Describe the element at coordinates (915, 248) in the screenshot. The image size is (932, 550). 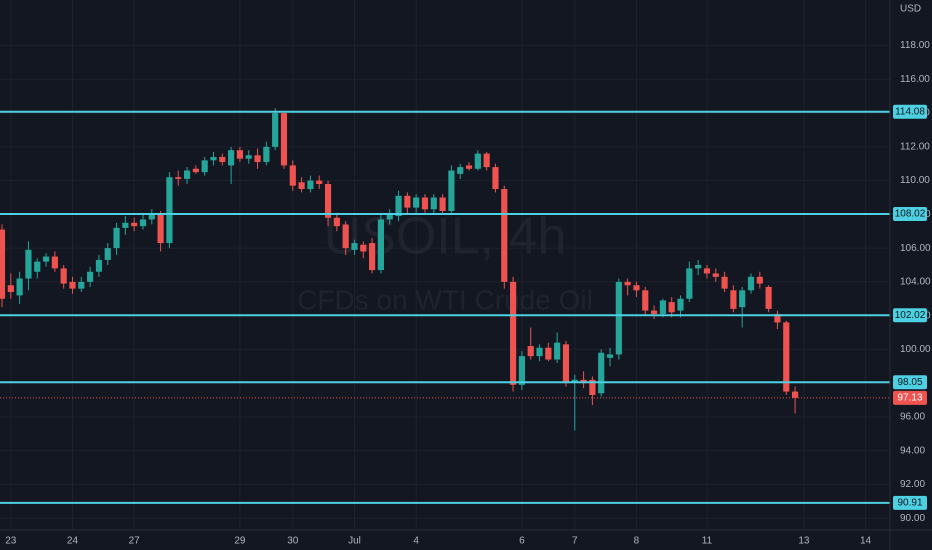
I see `y-tick-label: 106.00` at that location.